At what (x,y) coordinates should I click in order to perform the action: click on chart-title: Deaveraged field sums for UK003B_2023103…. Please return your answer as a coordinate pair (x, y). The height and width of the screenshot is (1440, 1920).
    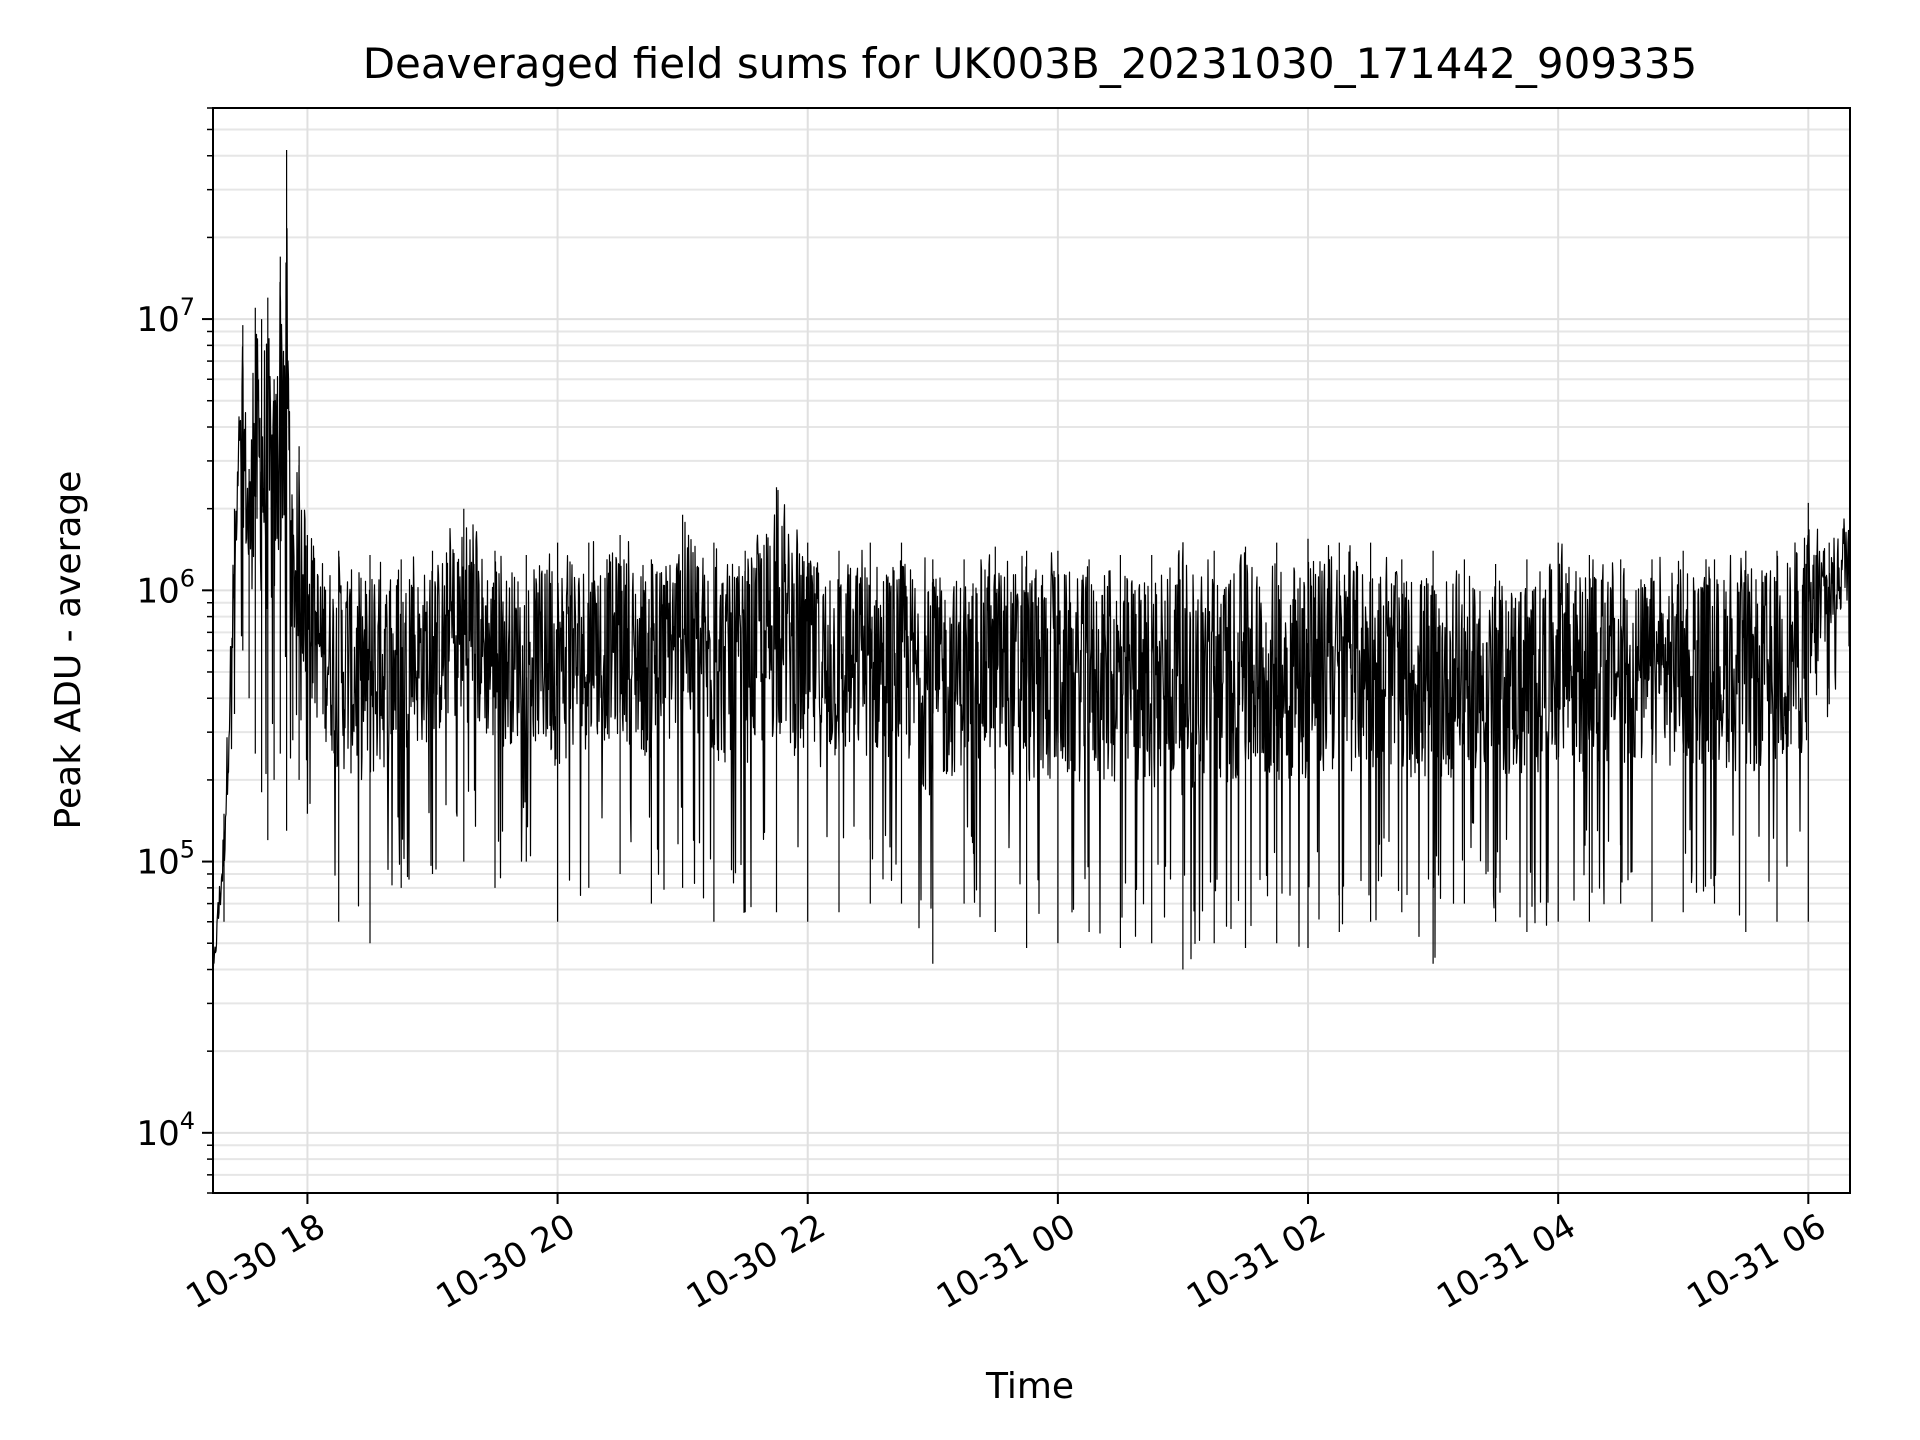
    Looking at the image, I should click on (1030, 63).